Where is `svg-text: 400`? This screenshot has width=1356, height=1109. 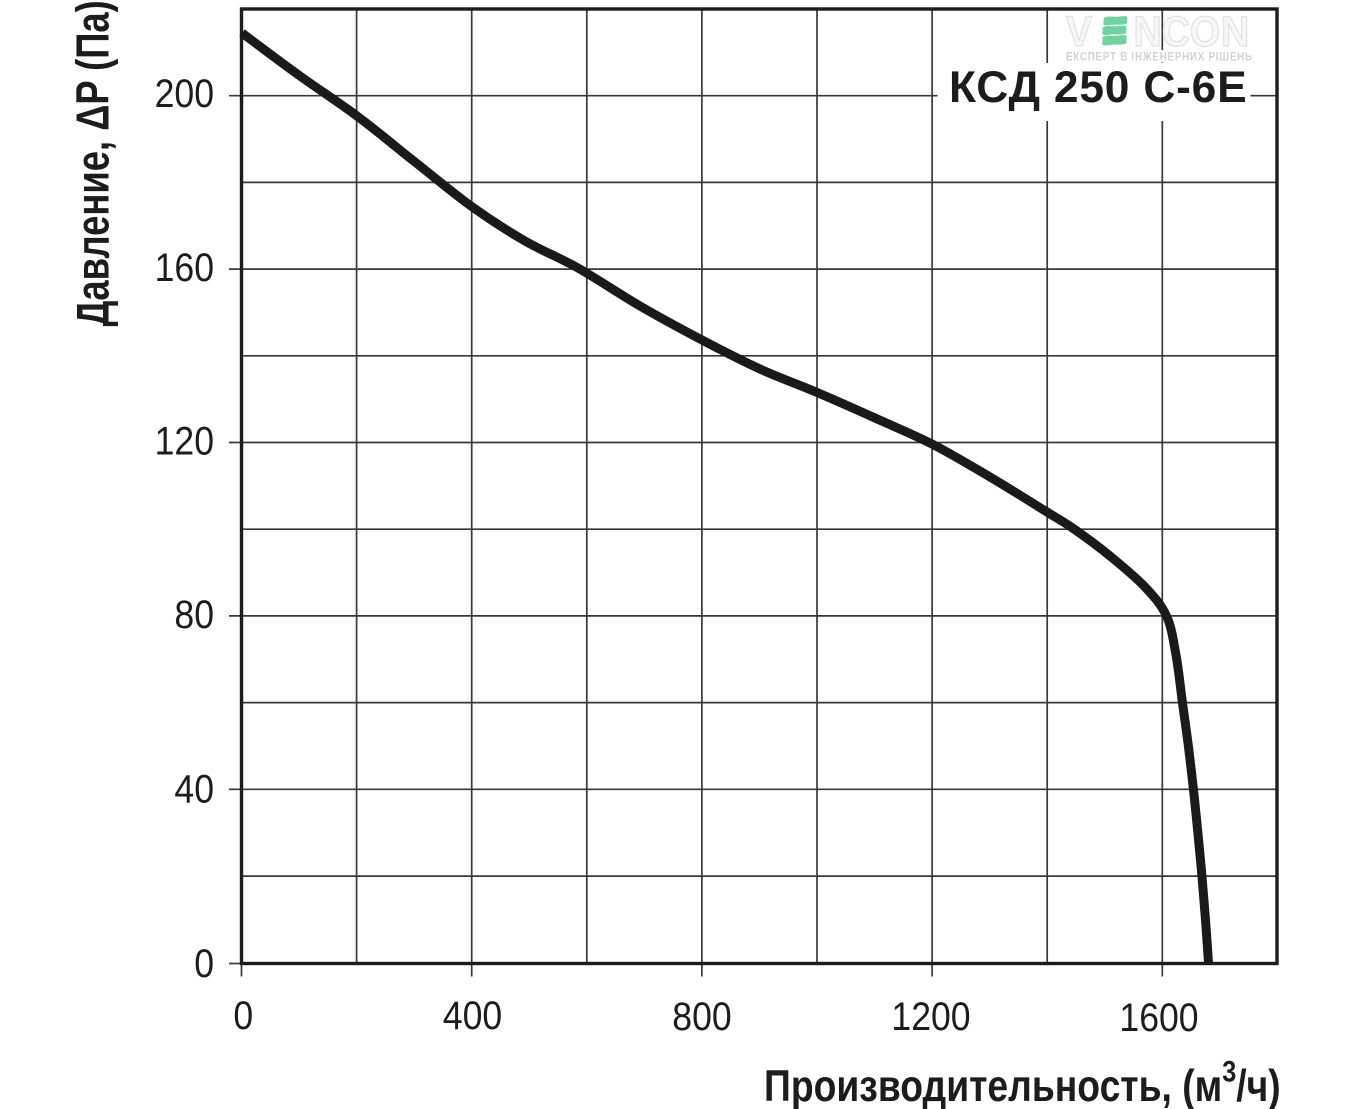
svg-text: 400 is located at coordinates (472, 1016).